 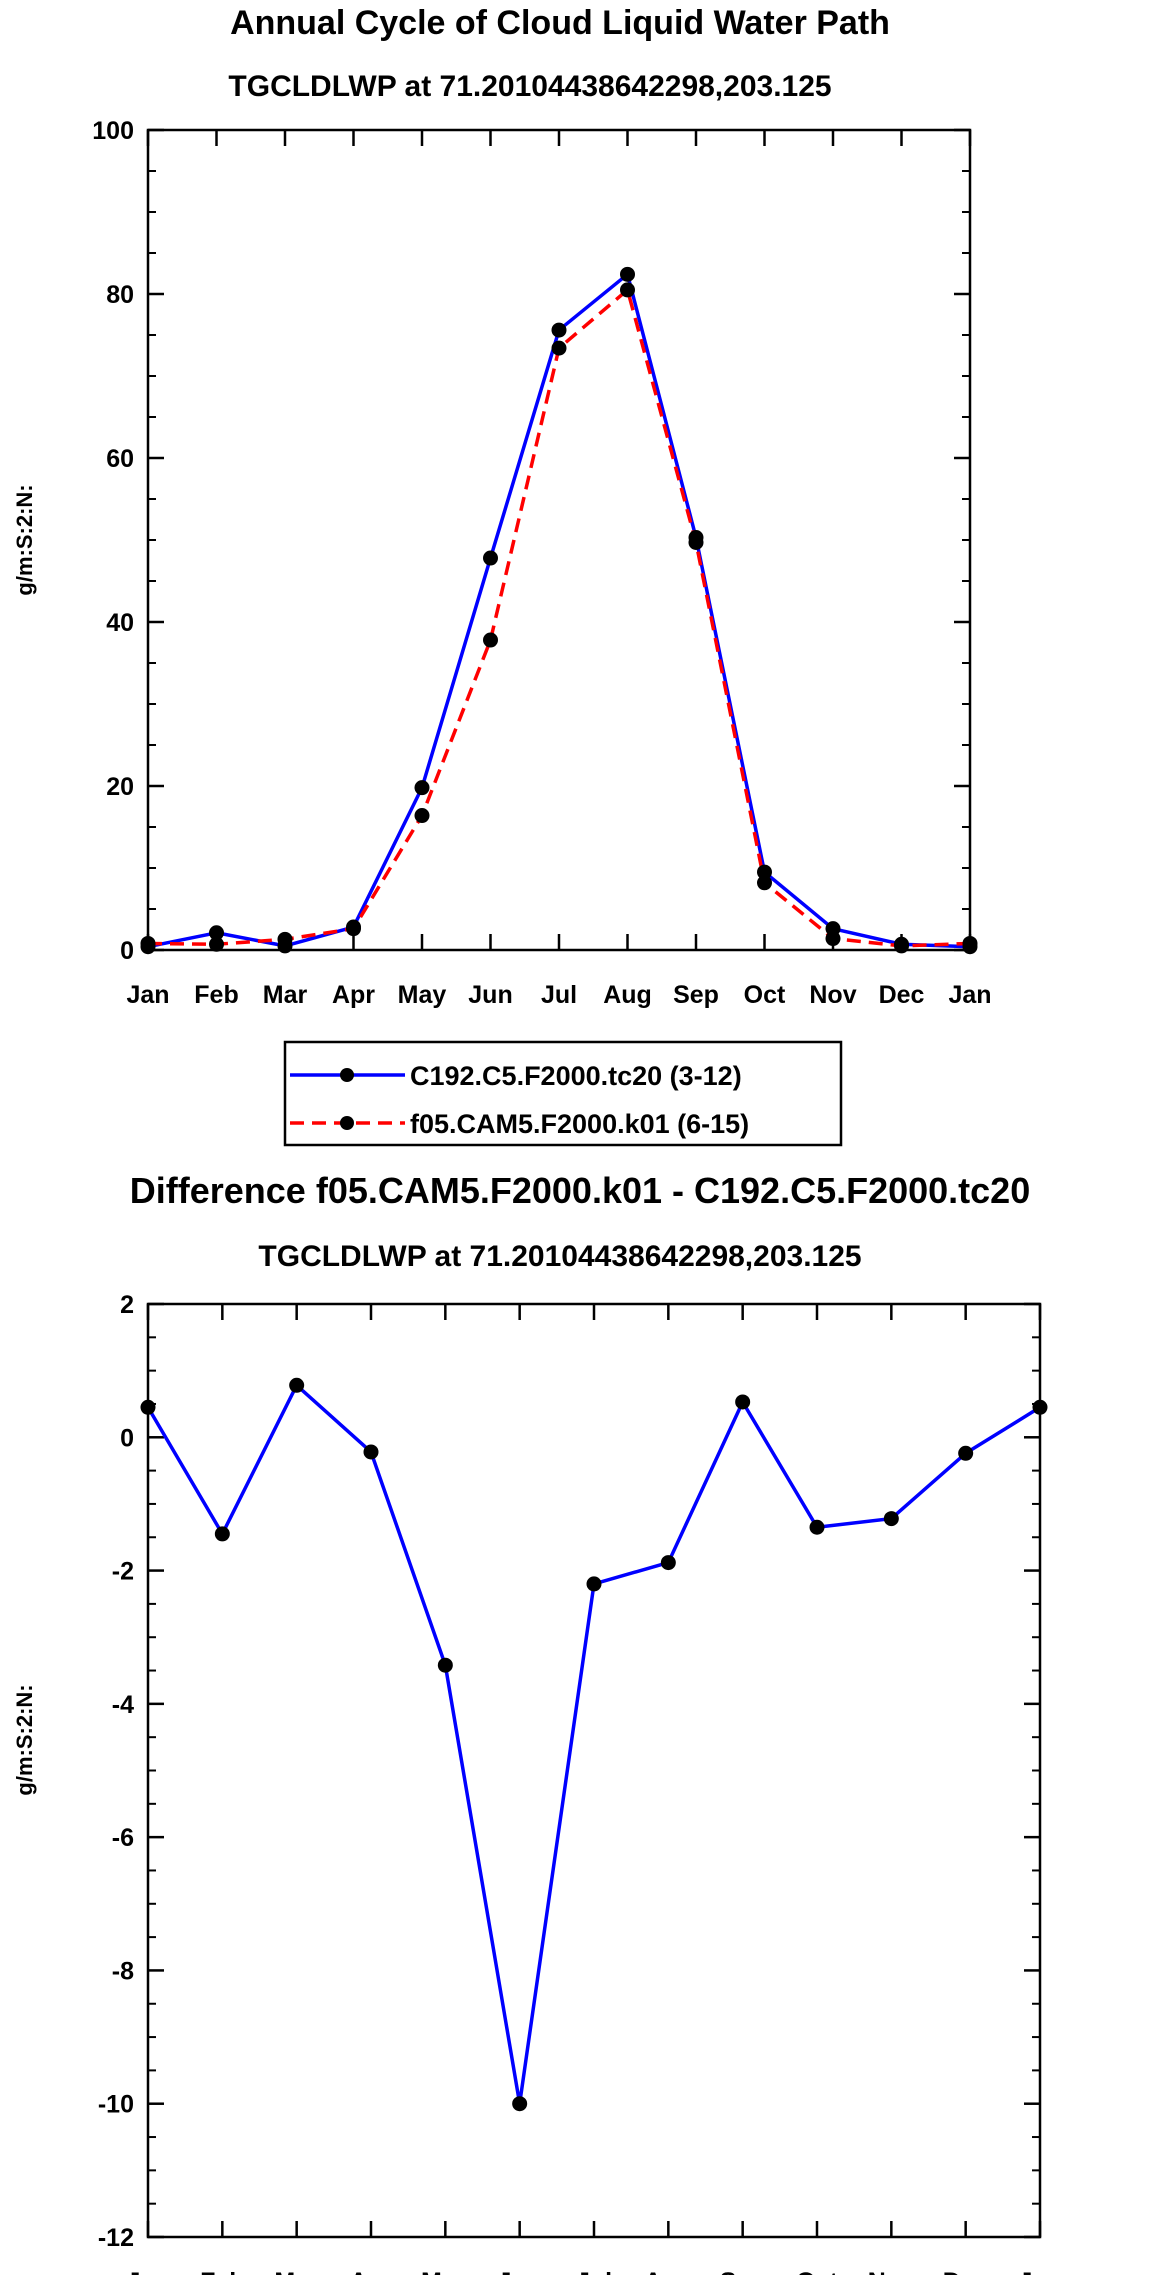 I want to click on y-tick-label: 20, so click(x=120, y=787).